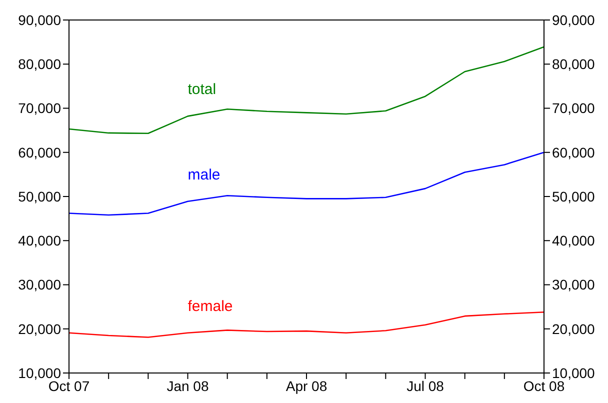  I want to click on y2-tick-label: 70,000, so click(574, 108).